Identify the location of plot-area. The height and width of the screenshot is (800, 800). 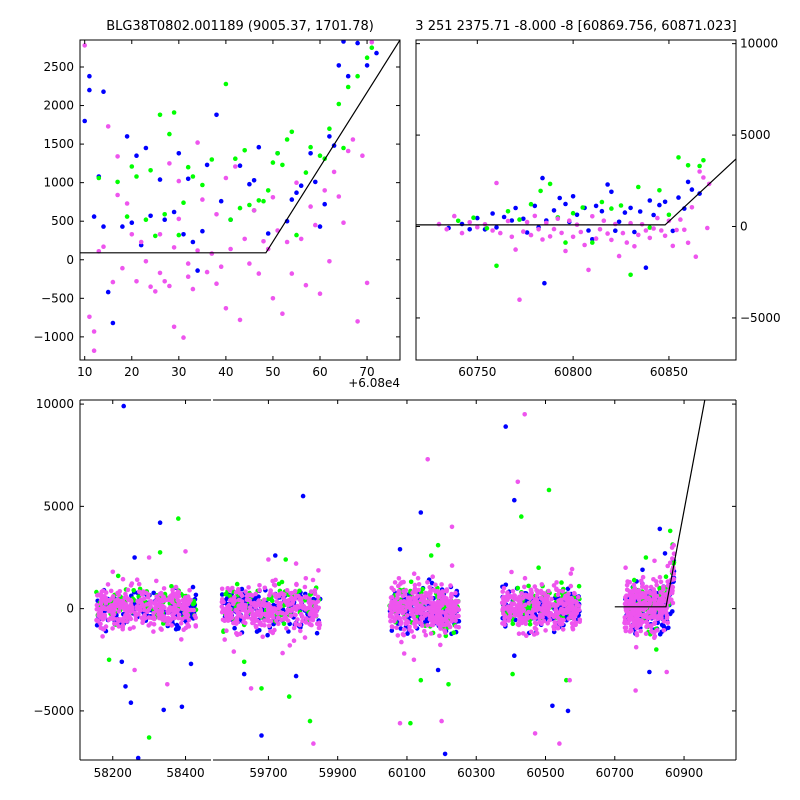
(576, 229).